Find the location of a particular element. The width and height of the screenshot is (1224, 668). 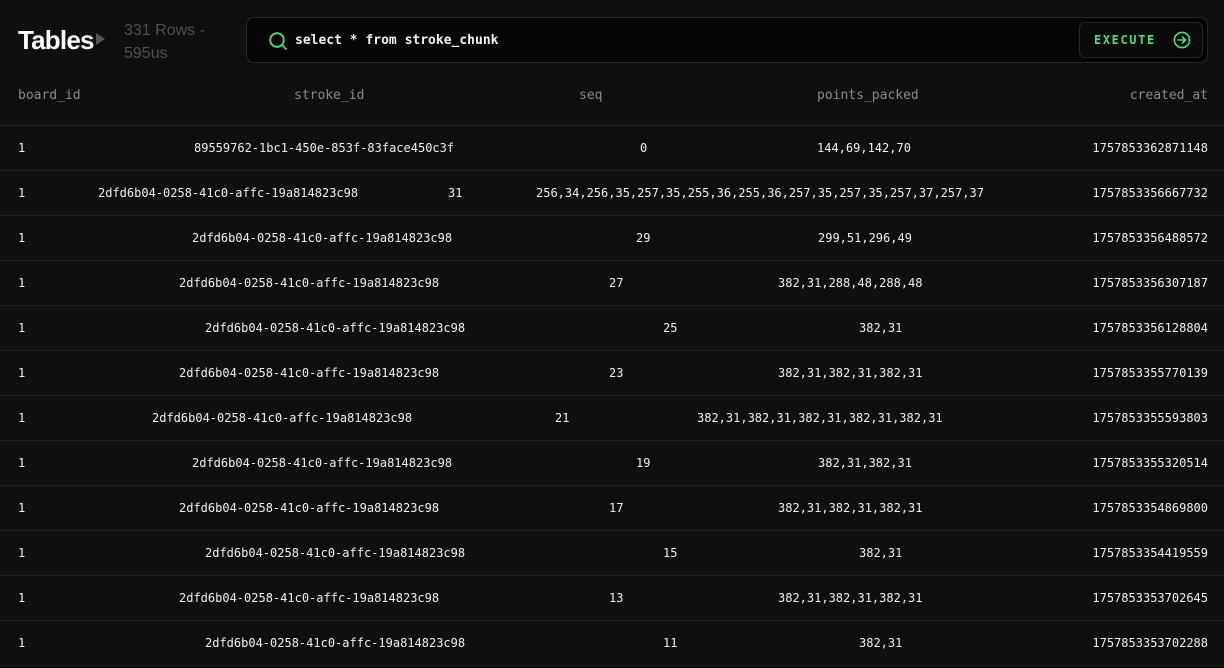

cell-seq: 15 is located at coordinates (670, 553).